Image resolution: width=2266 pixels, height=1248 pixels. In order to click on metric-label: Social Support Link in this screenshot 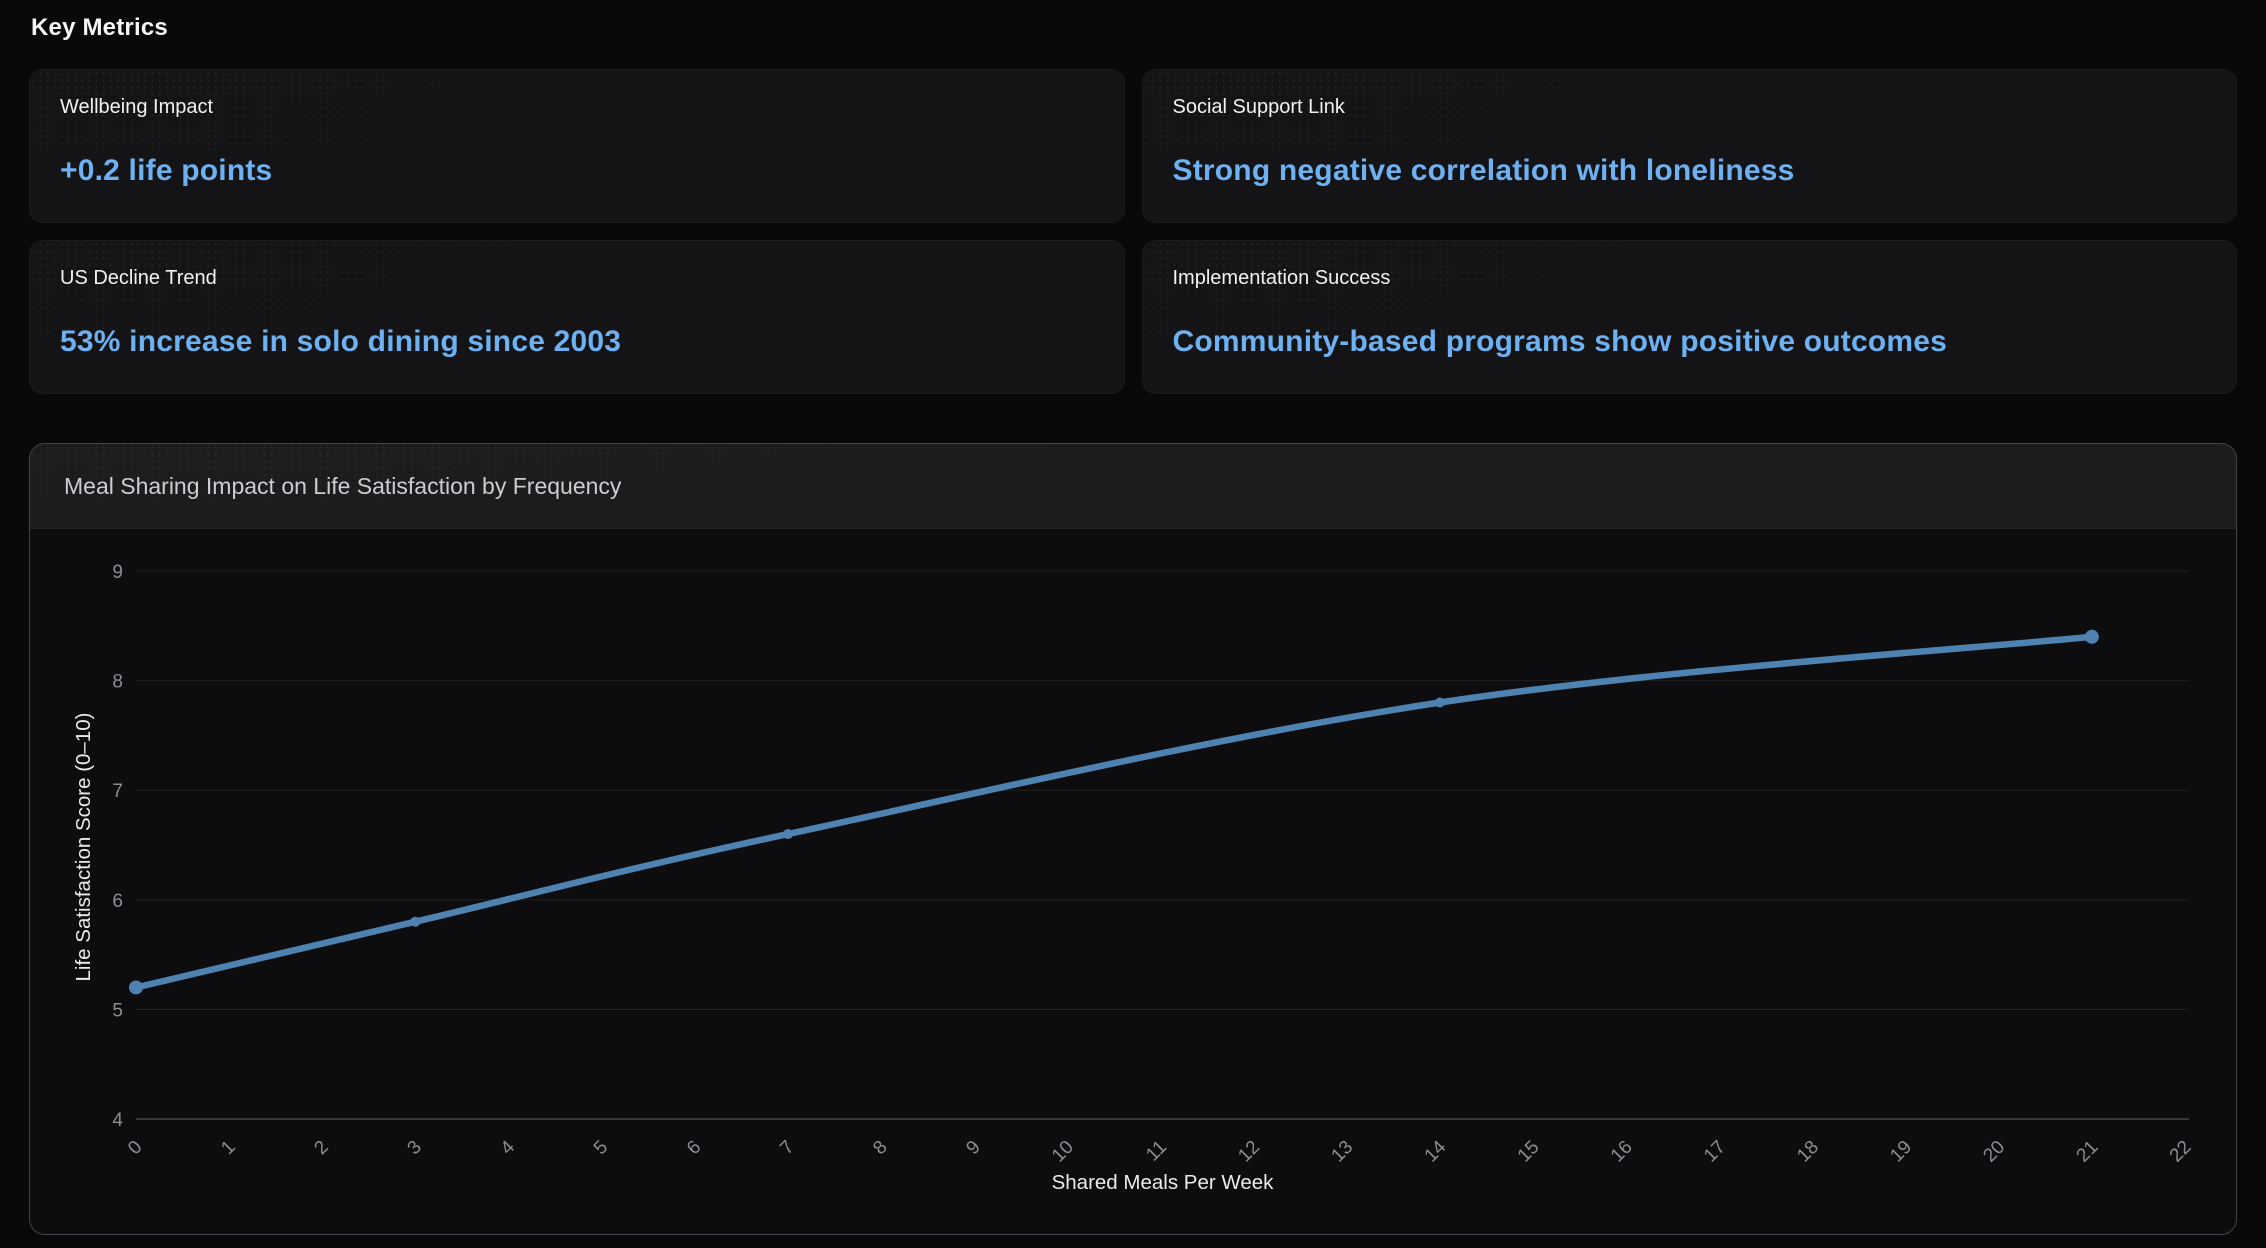, I will do `click(1258, 107)`.